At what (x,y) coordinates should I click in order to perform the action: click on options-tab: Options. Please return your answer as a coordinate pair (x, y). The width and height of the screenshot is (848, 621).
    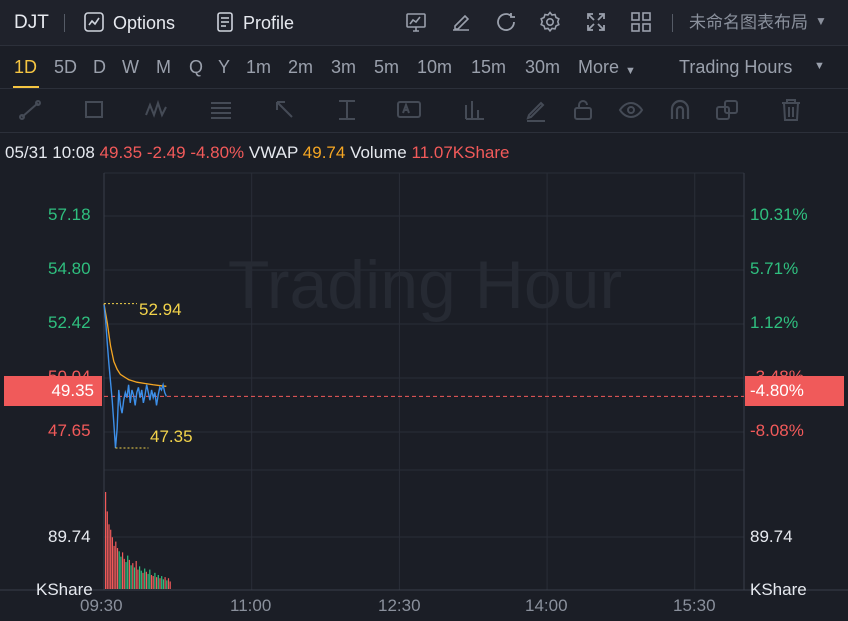
    Looking at the image, I should click on (144, 23).